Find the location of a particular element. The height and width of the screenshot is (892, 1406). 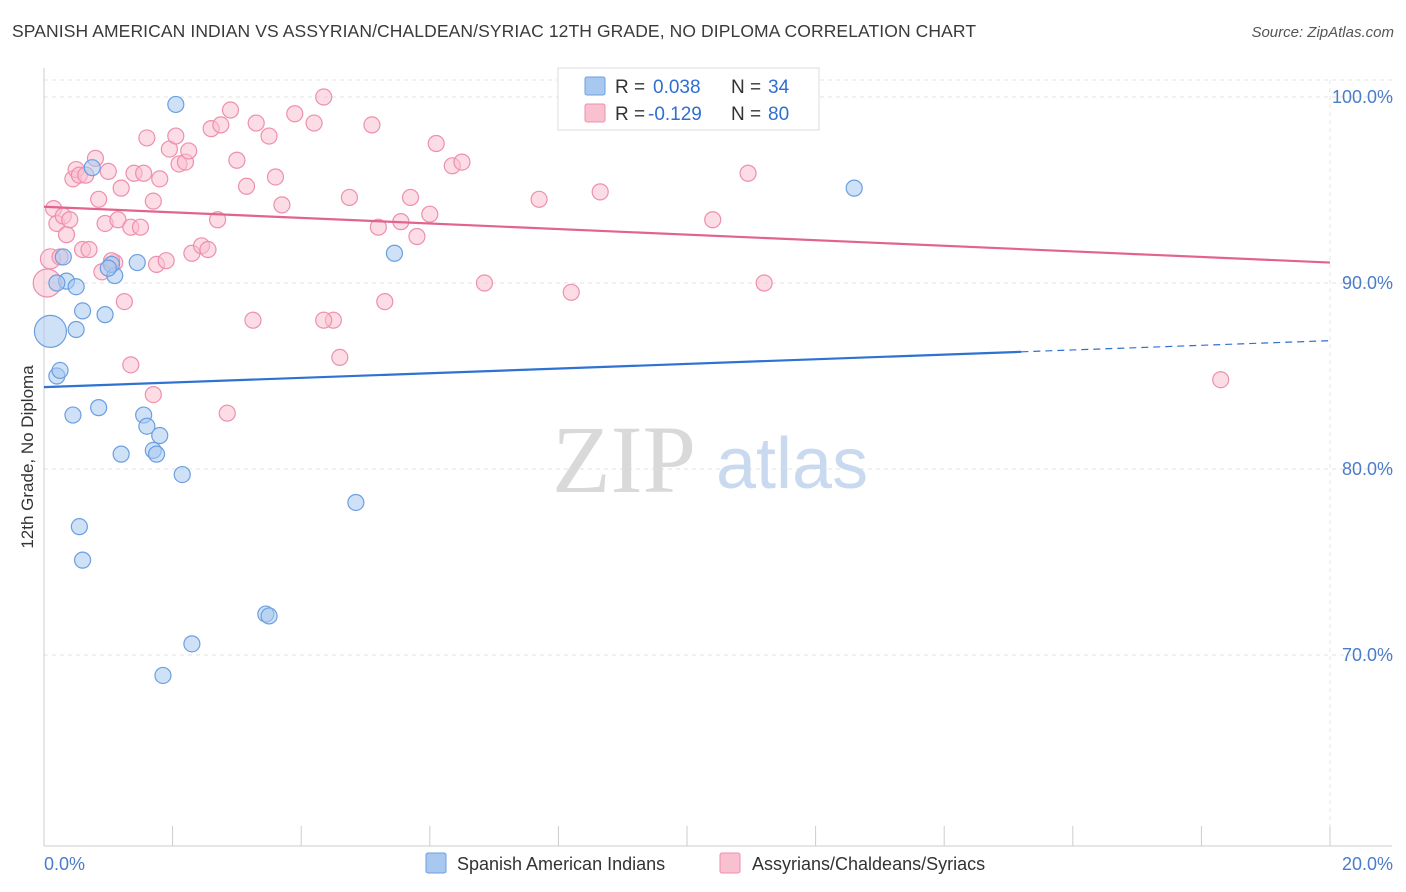

legend-box: R = 0.038 N = 34 R = -0.129 N = 80 is located at coordinates (688, 99).